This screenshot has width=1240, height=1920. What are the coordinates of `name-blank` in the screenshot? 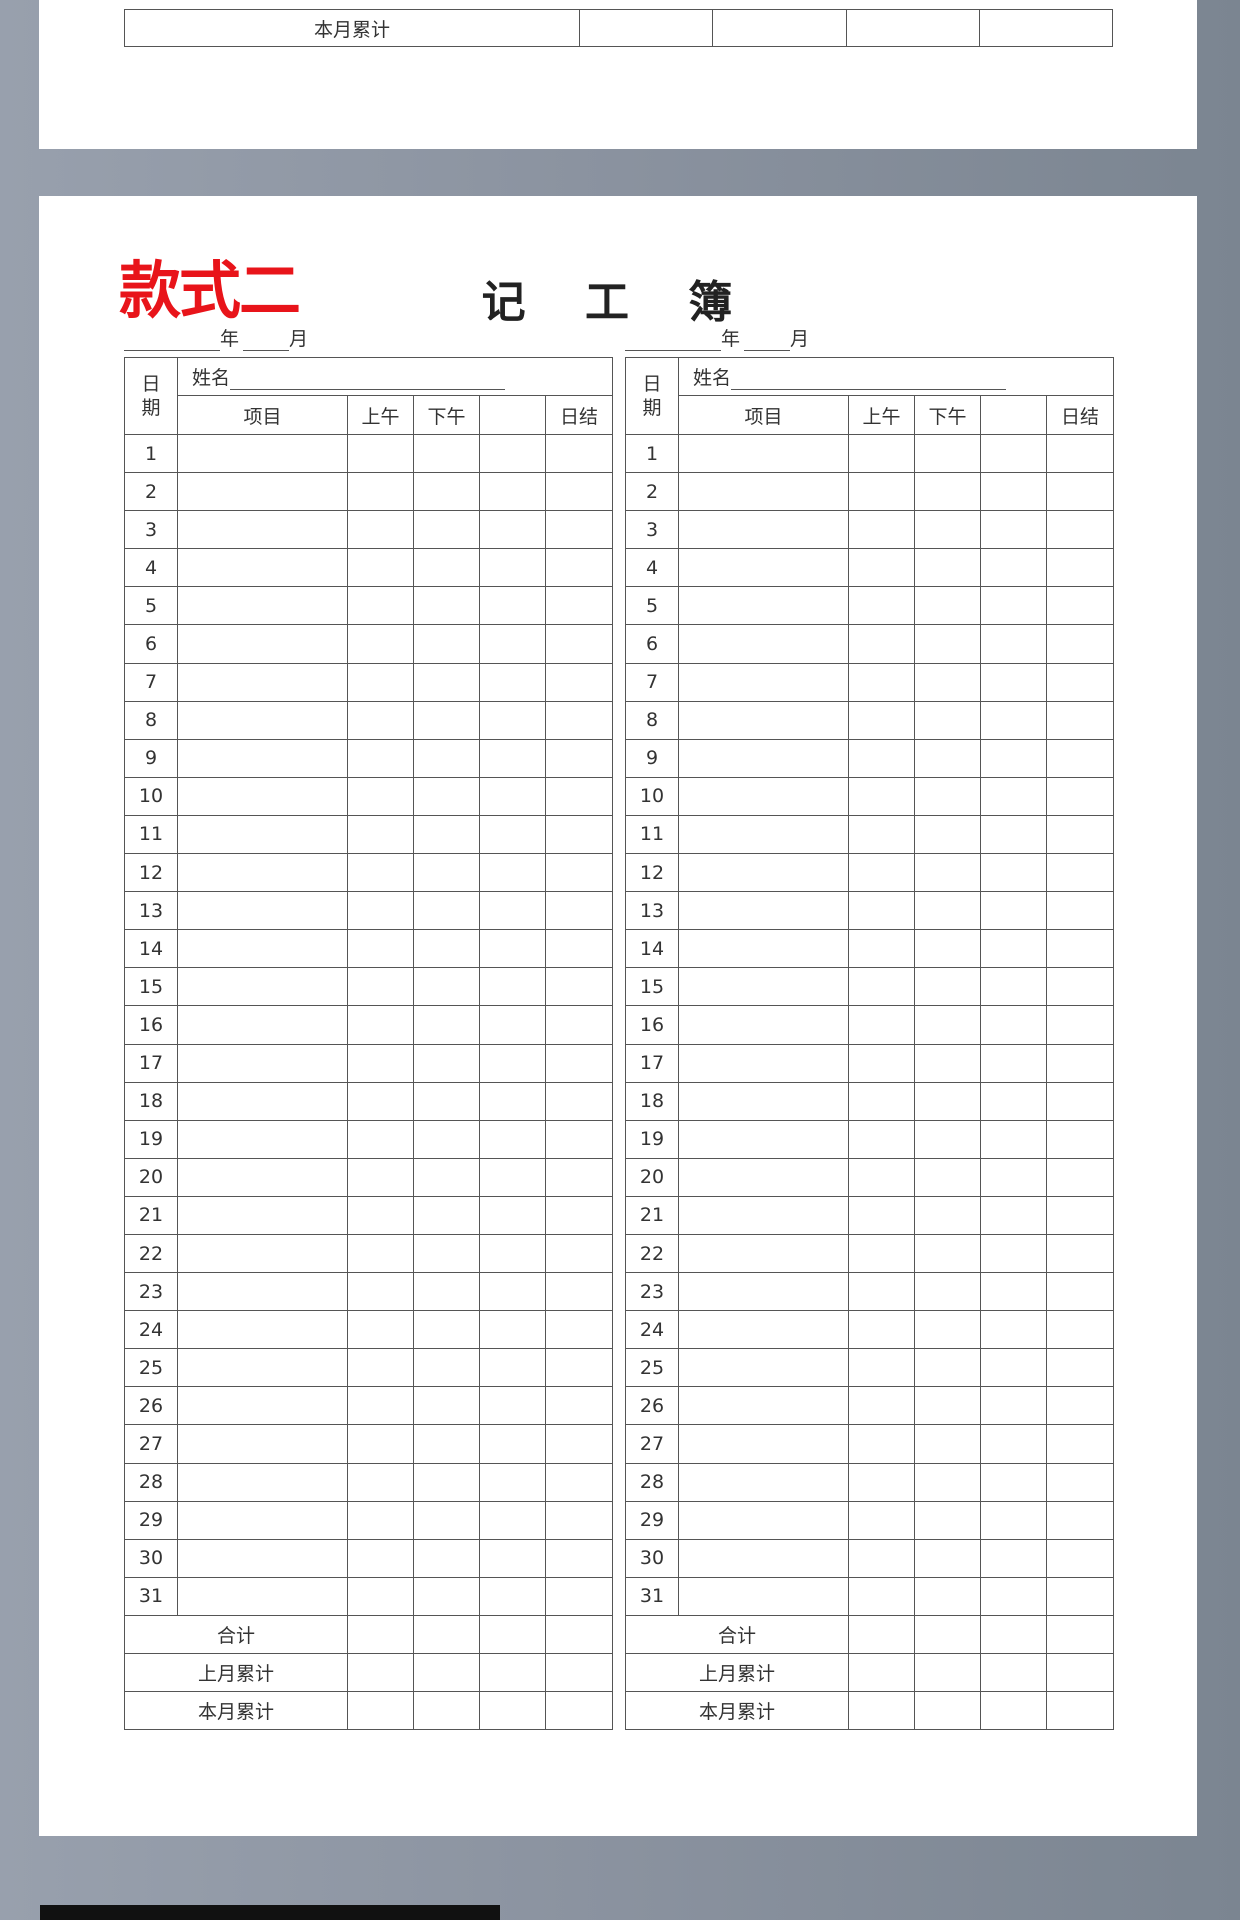 It's located at (869, 379).